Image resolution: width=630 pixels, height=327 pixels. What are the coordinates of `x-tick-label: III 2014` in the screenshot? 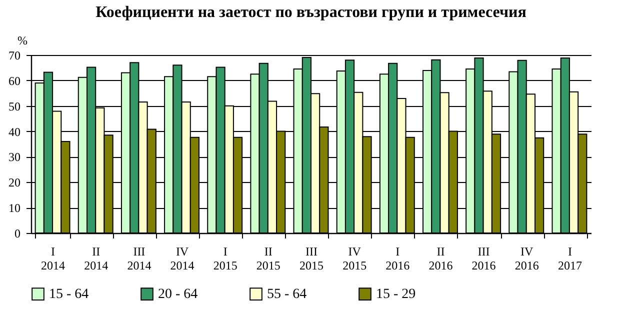 It's located at (139, 258).